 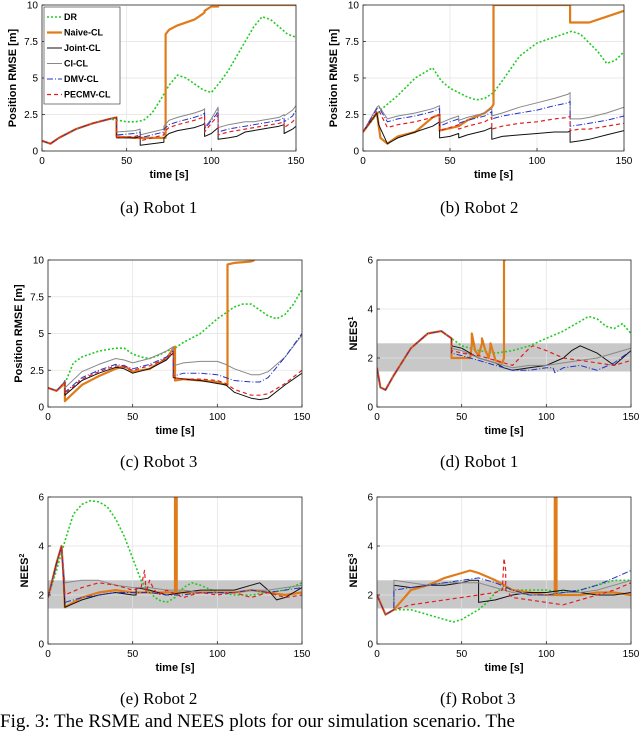 What do you see at coordinates (82, 48) in the screenshot?
I see `legend-label: Joint-CL` at bounding box center [82, 48].